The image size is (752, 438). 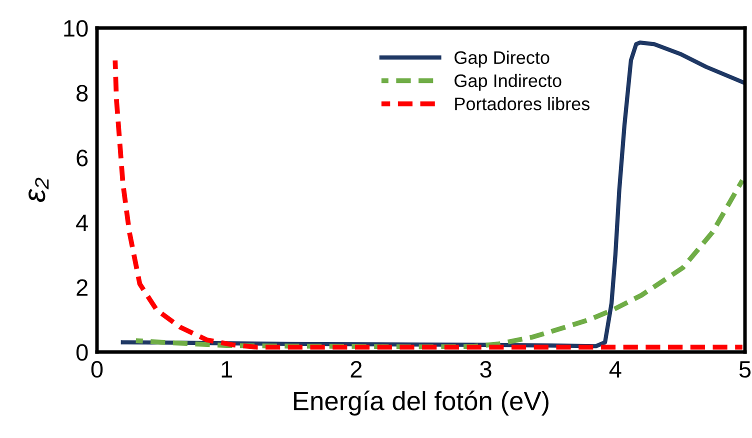 What do you see at coordinates (615, 369) in the screenshot?
I see `x-tick-label: 4` at bounding box center [615, 369].